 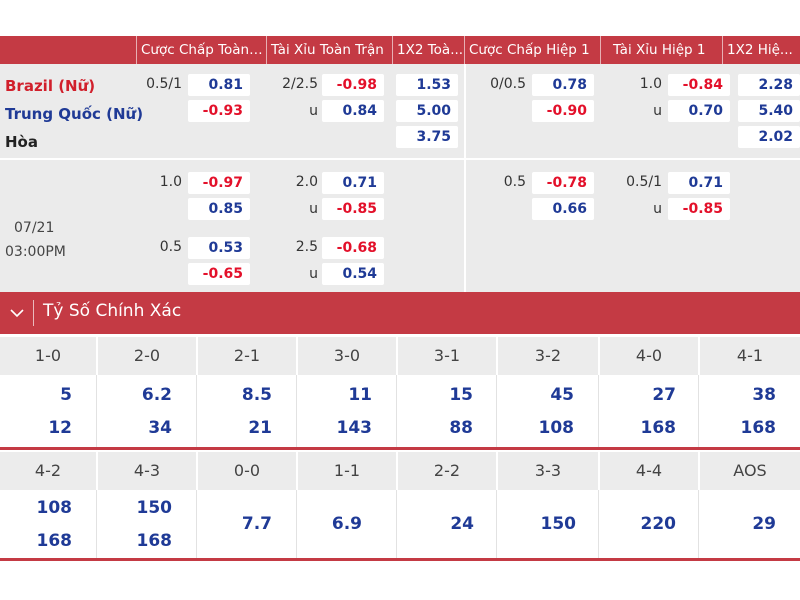 What do you see at coordinates (360, 395) in the screenshot?
I see `score-odd-home: 11` at bounding box center [360, 395].